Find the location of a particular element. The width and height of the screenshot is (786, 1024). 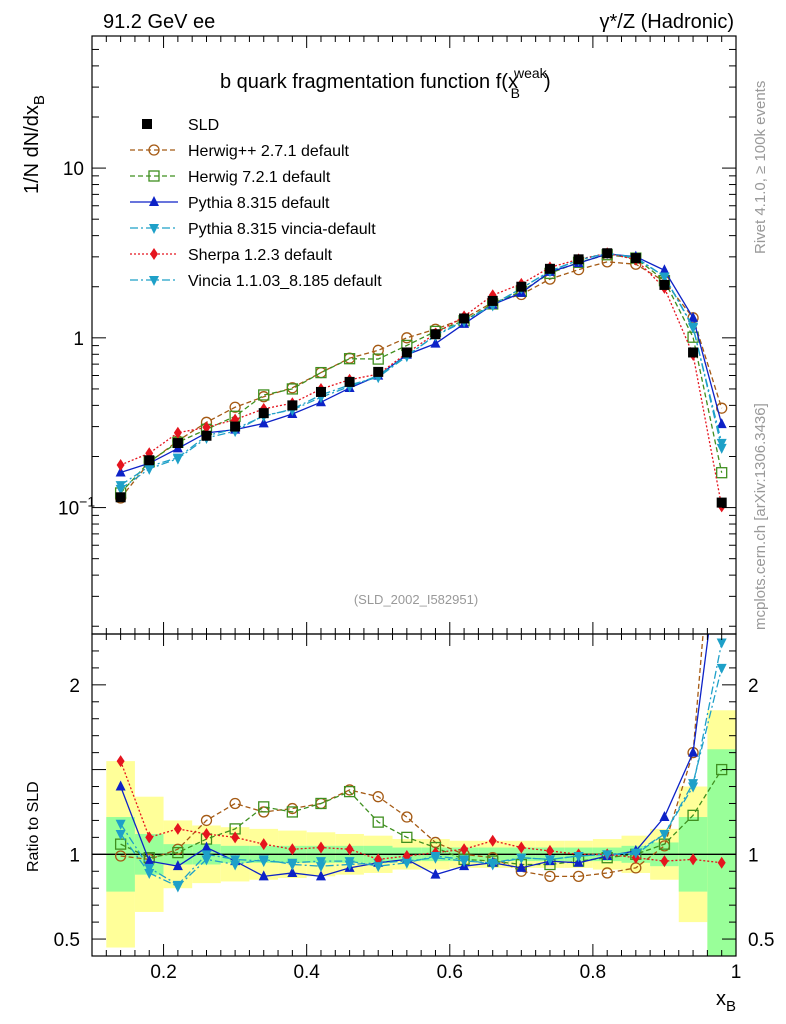

ratio-y-tick-label-2: 0.5 is located at coordinates (67, 940).